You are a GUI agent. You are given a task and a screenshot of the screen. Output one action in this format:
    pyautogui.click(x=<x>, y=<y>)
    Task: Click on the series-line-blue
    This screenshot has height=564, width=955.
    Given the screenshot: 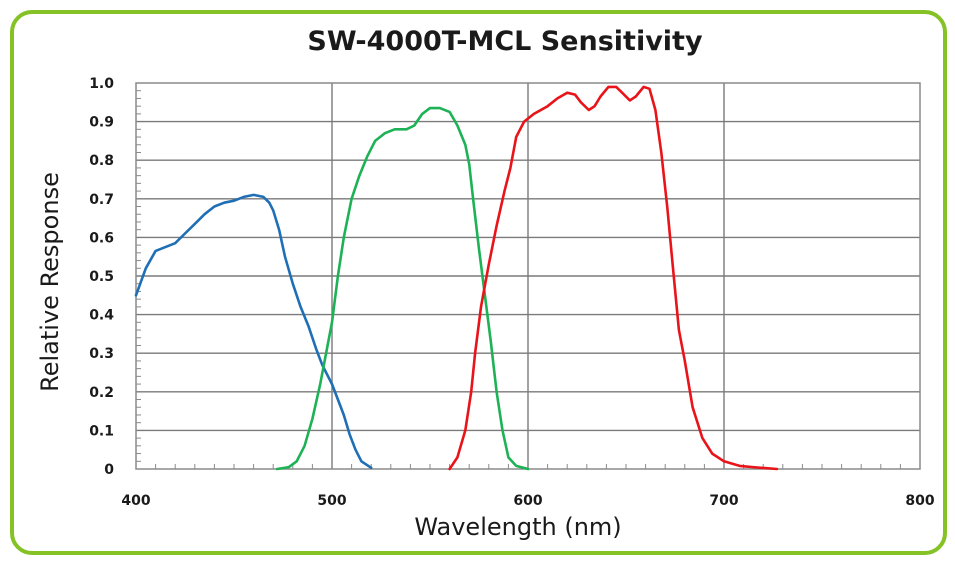 What is the action you would take?
    pyautogui.click(x=253, y=331)
    